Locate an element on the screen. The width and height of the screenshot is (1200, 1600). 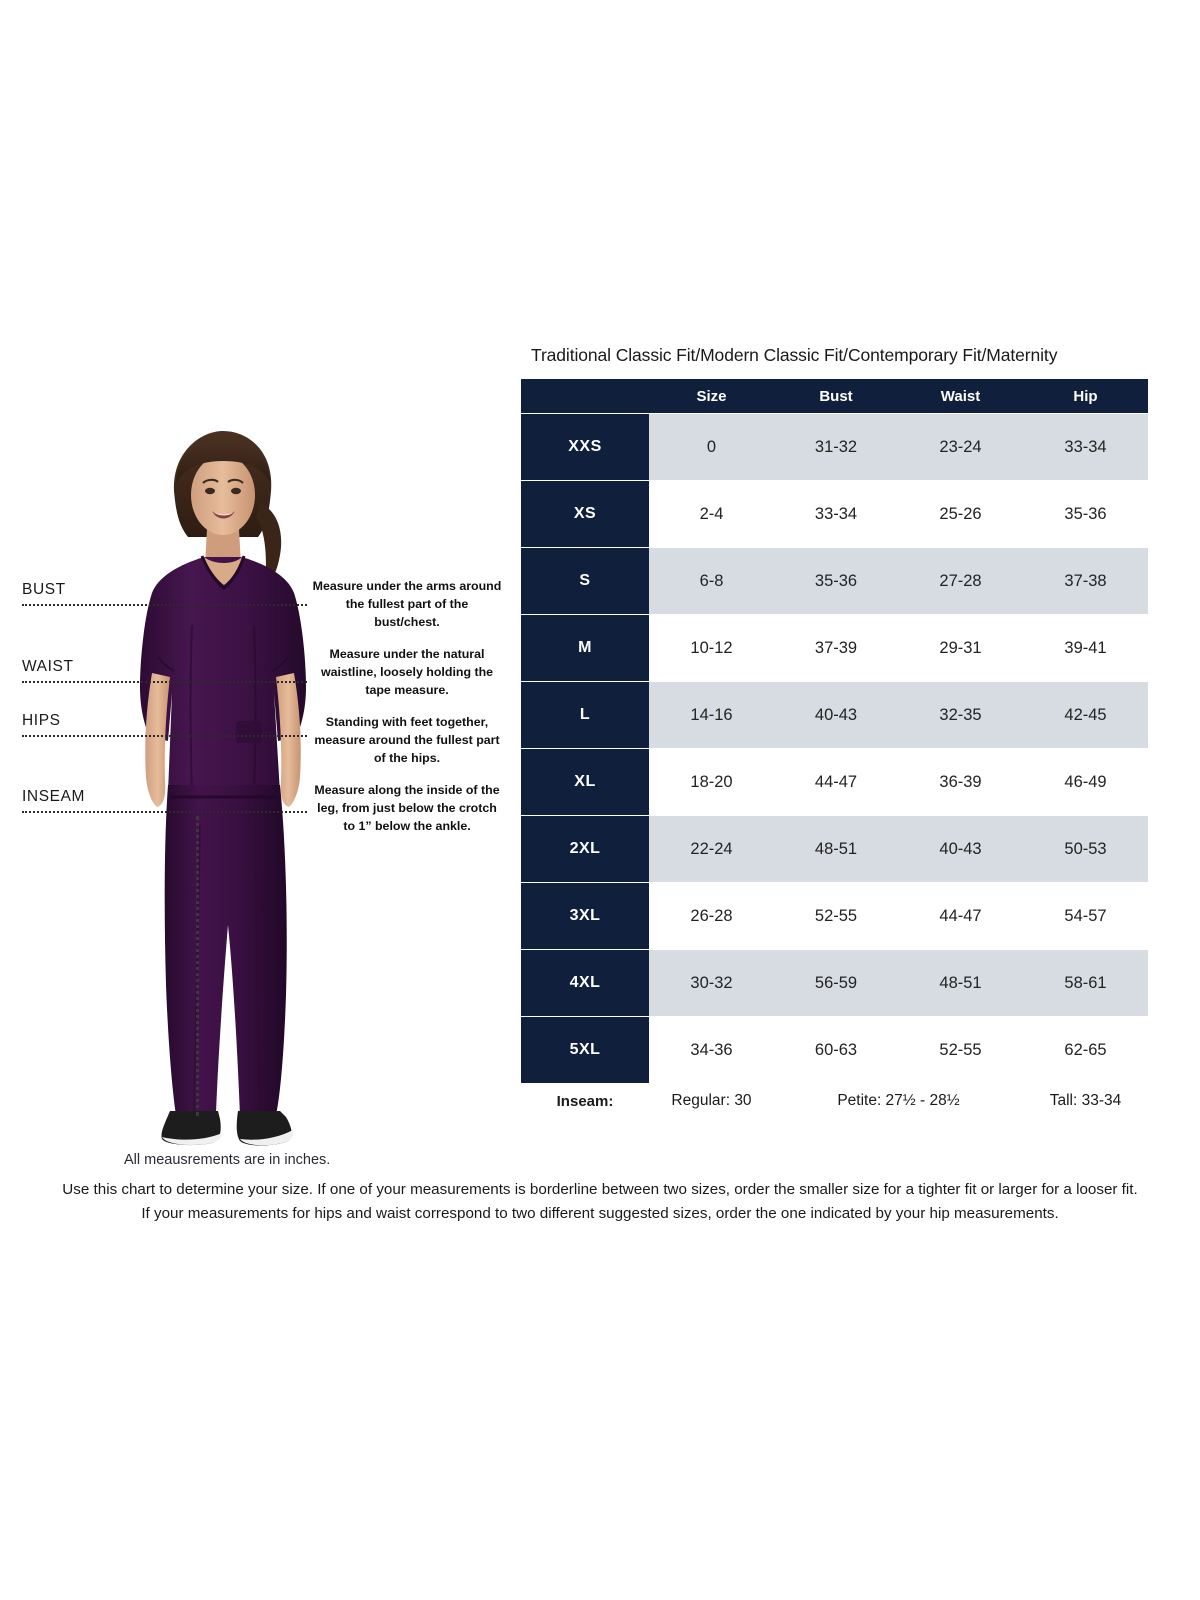
cell-bust: 31-32 is located at coordinates (836, 447).